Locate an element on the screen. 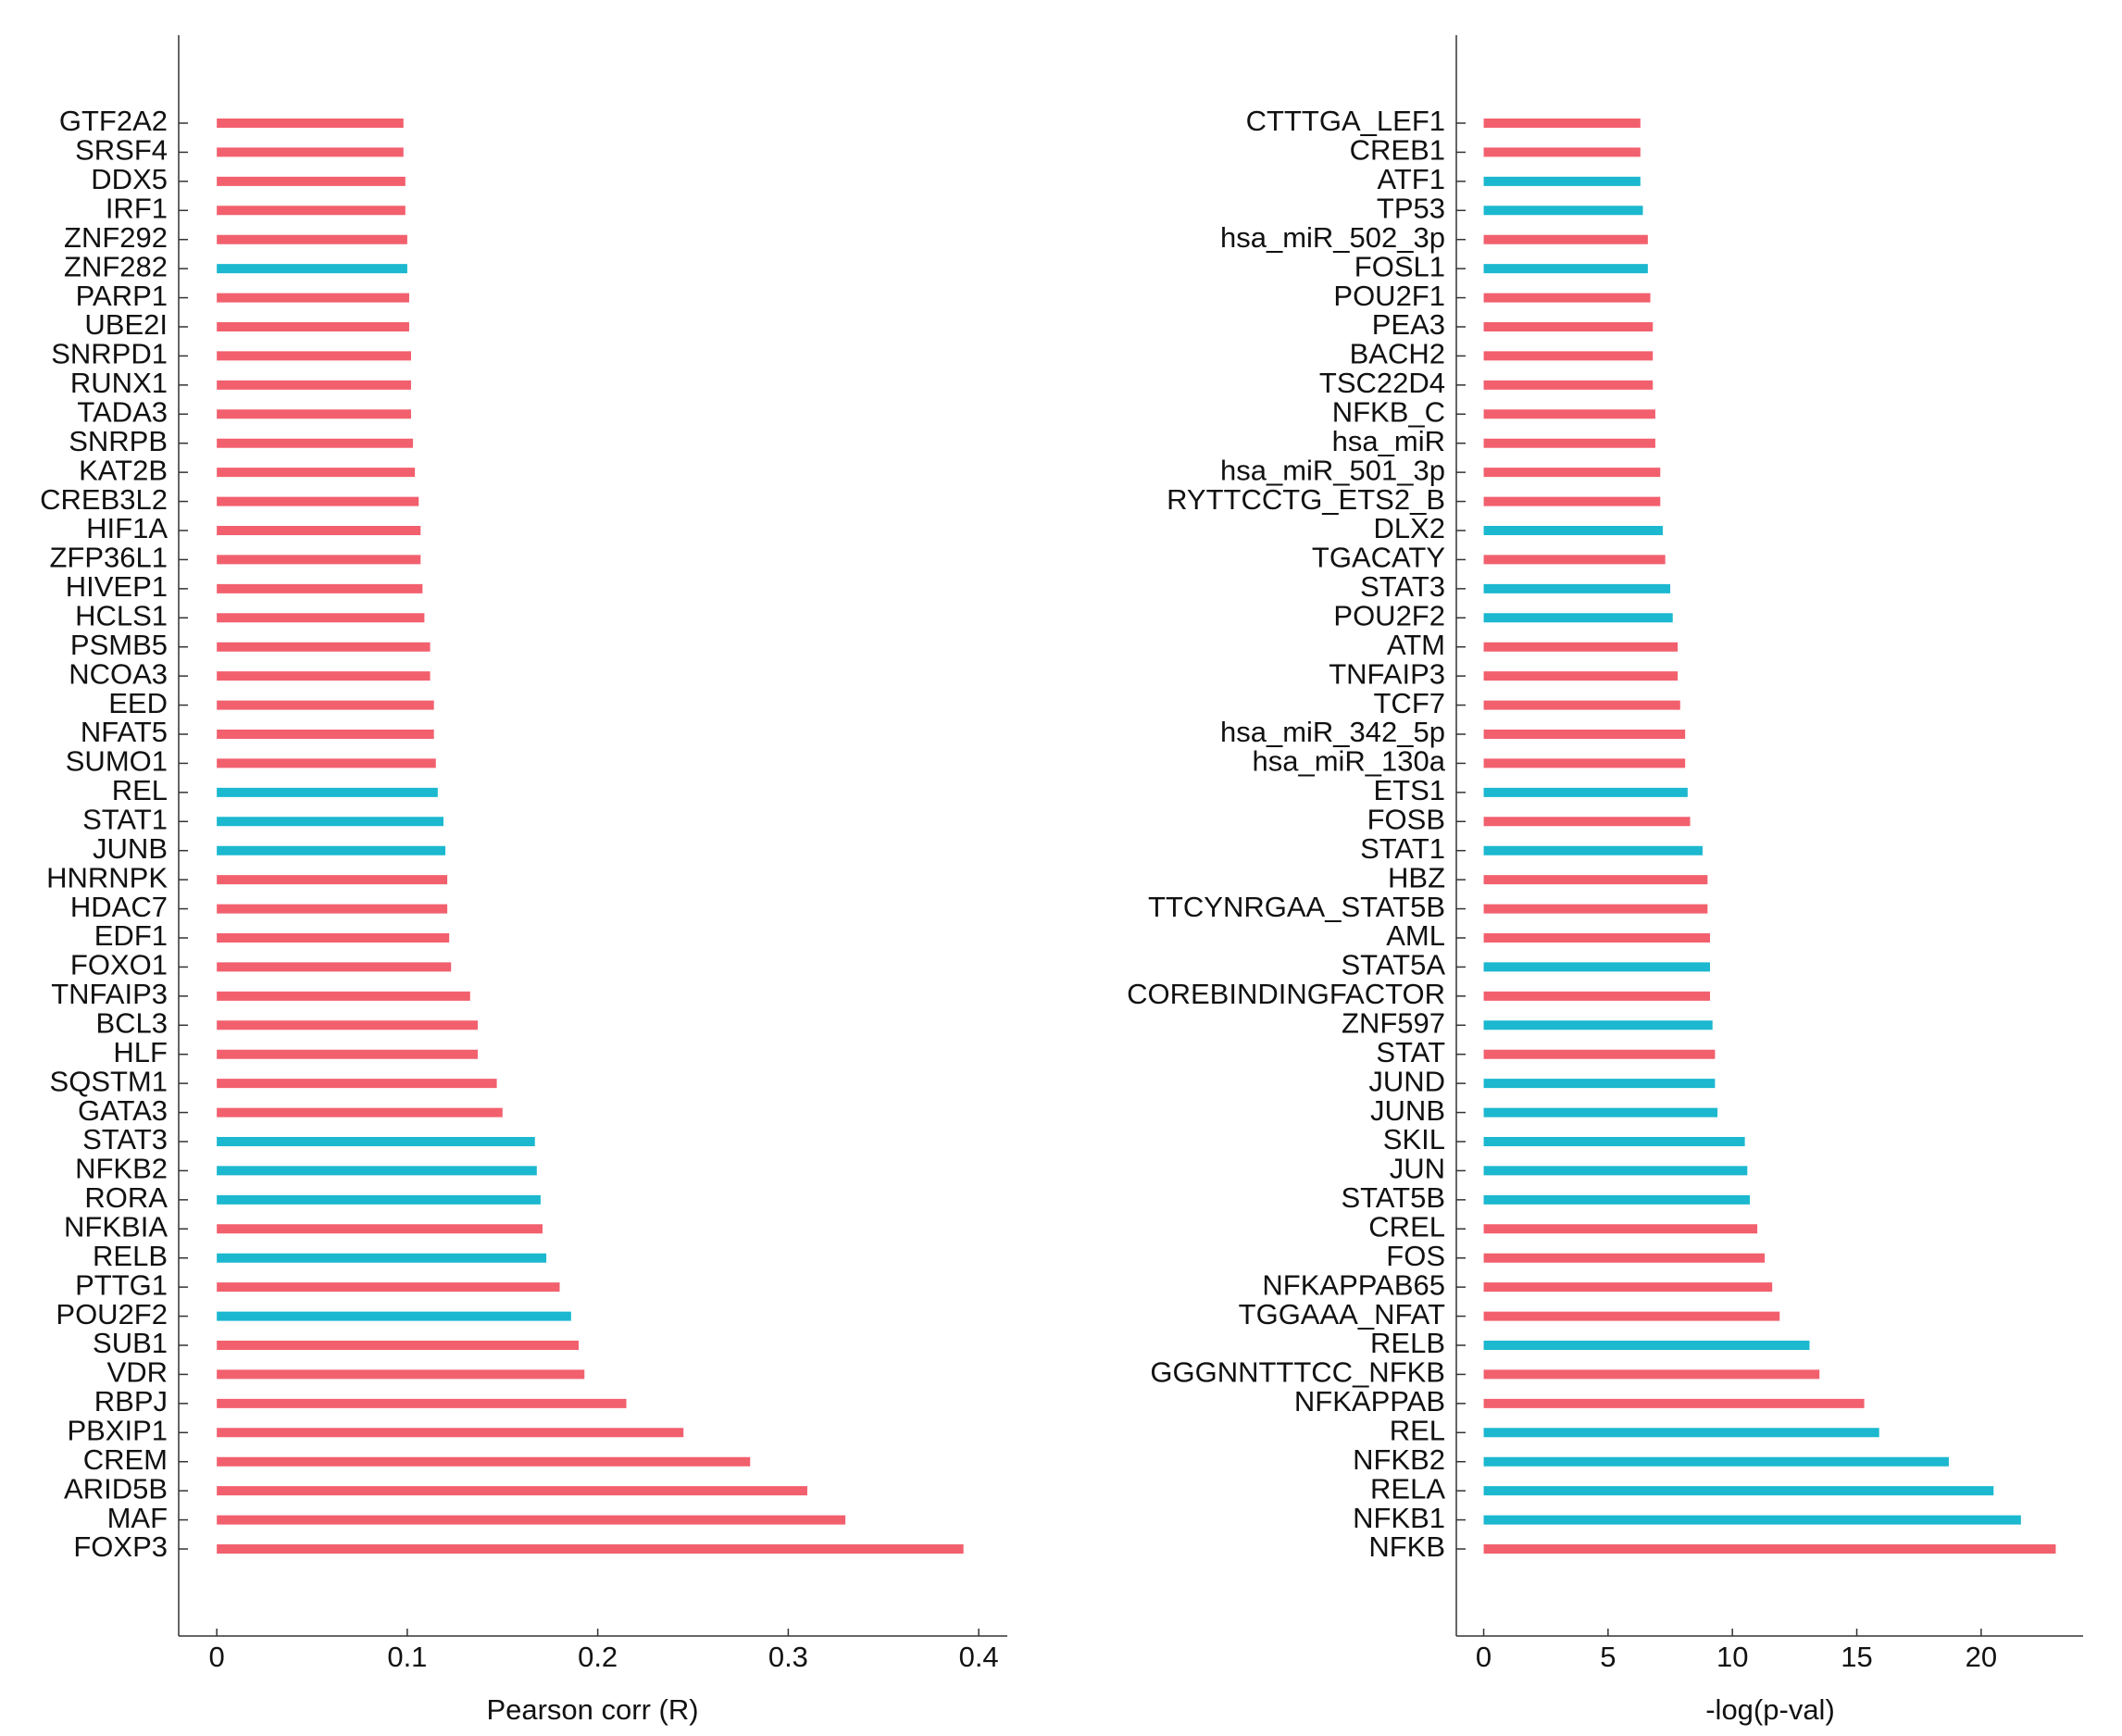  category-label: HIF1A is located at coordinates (127, 528).